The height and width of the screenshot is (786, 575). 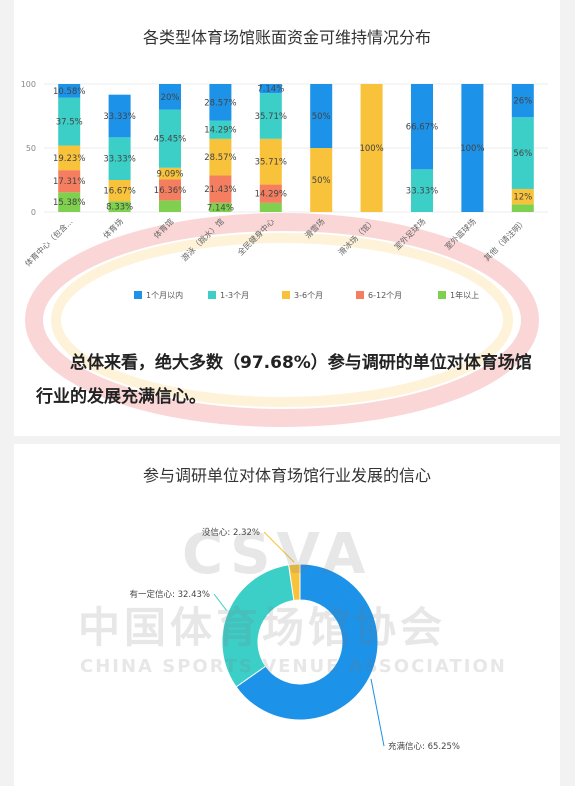 What do you see at coordinates (170, 140) in the screenshot?
I see `bar-data-label: 45.45%` at bounding box center [170, 140].